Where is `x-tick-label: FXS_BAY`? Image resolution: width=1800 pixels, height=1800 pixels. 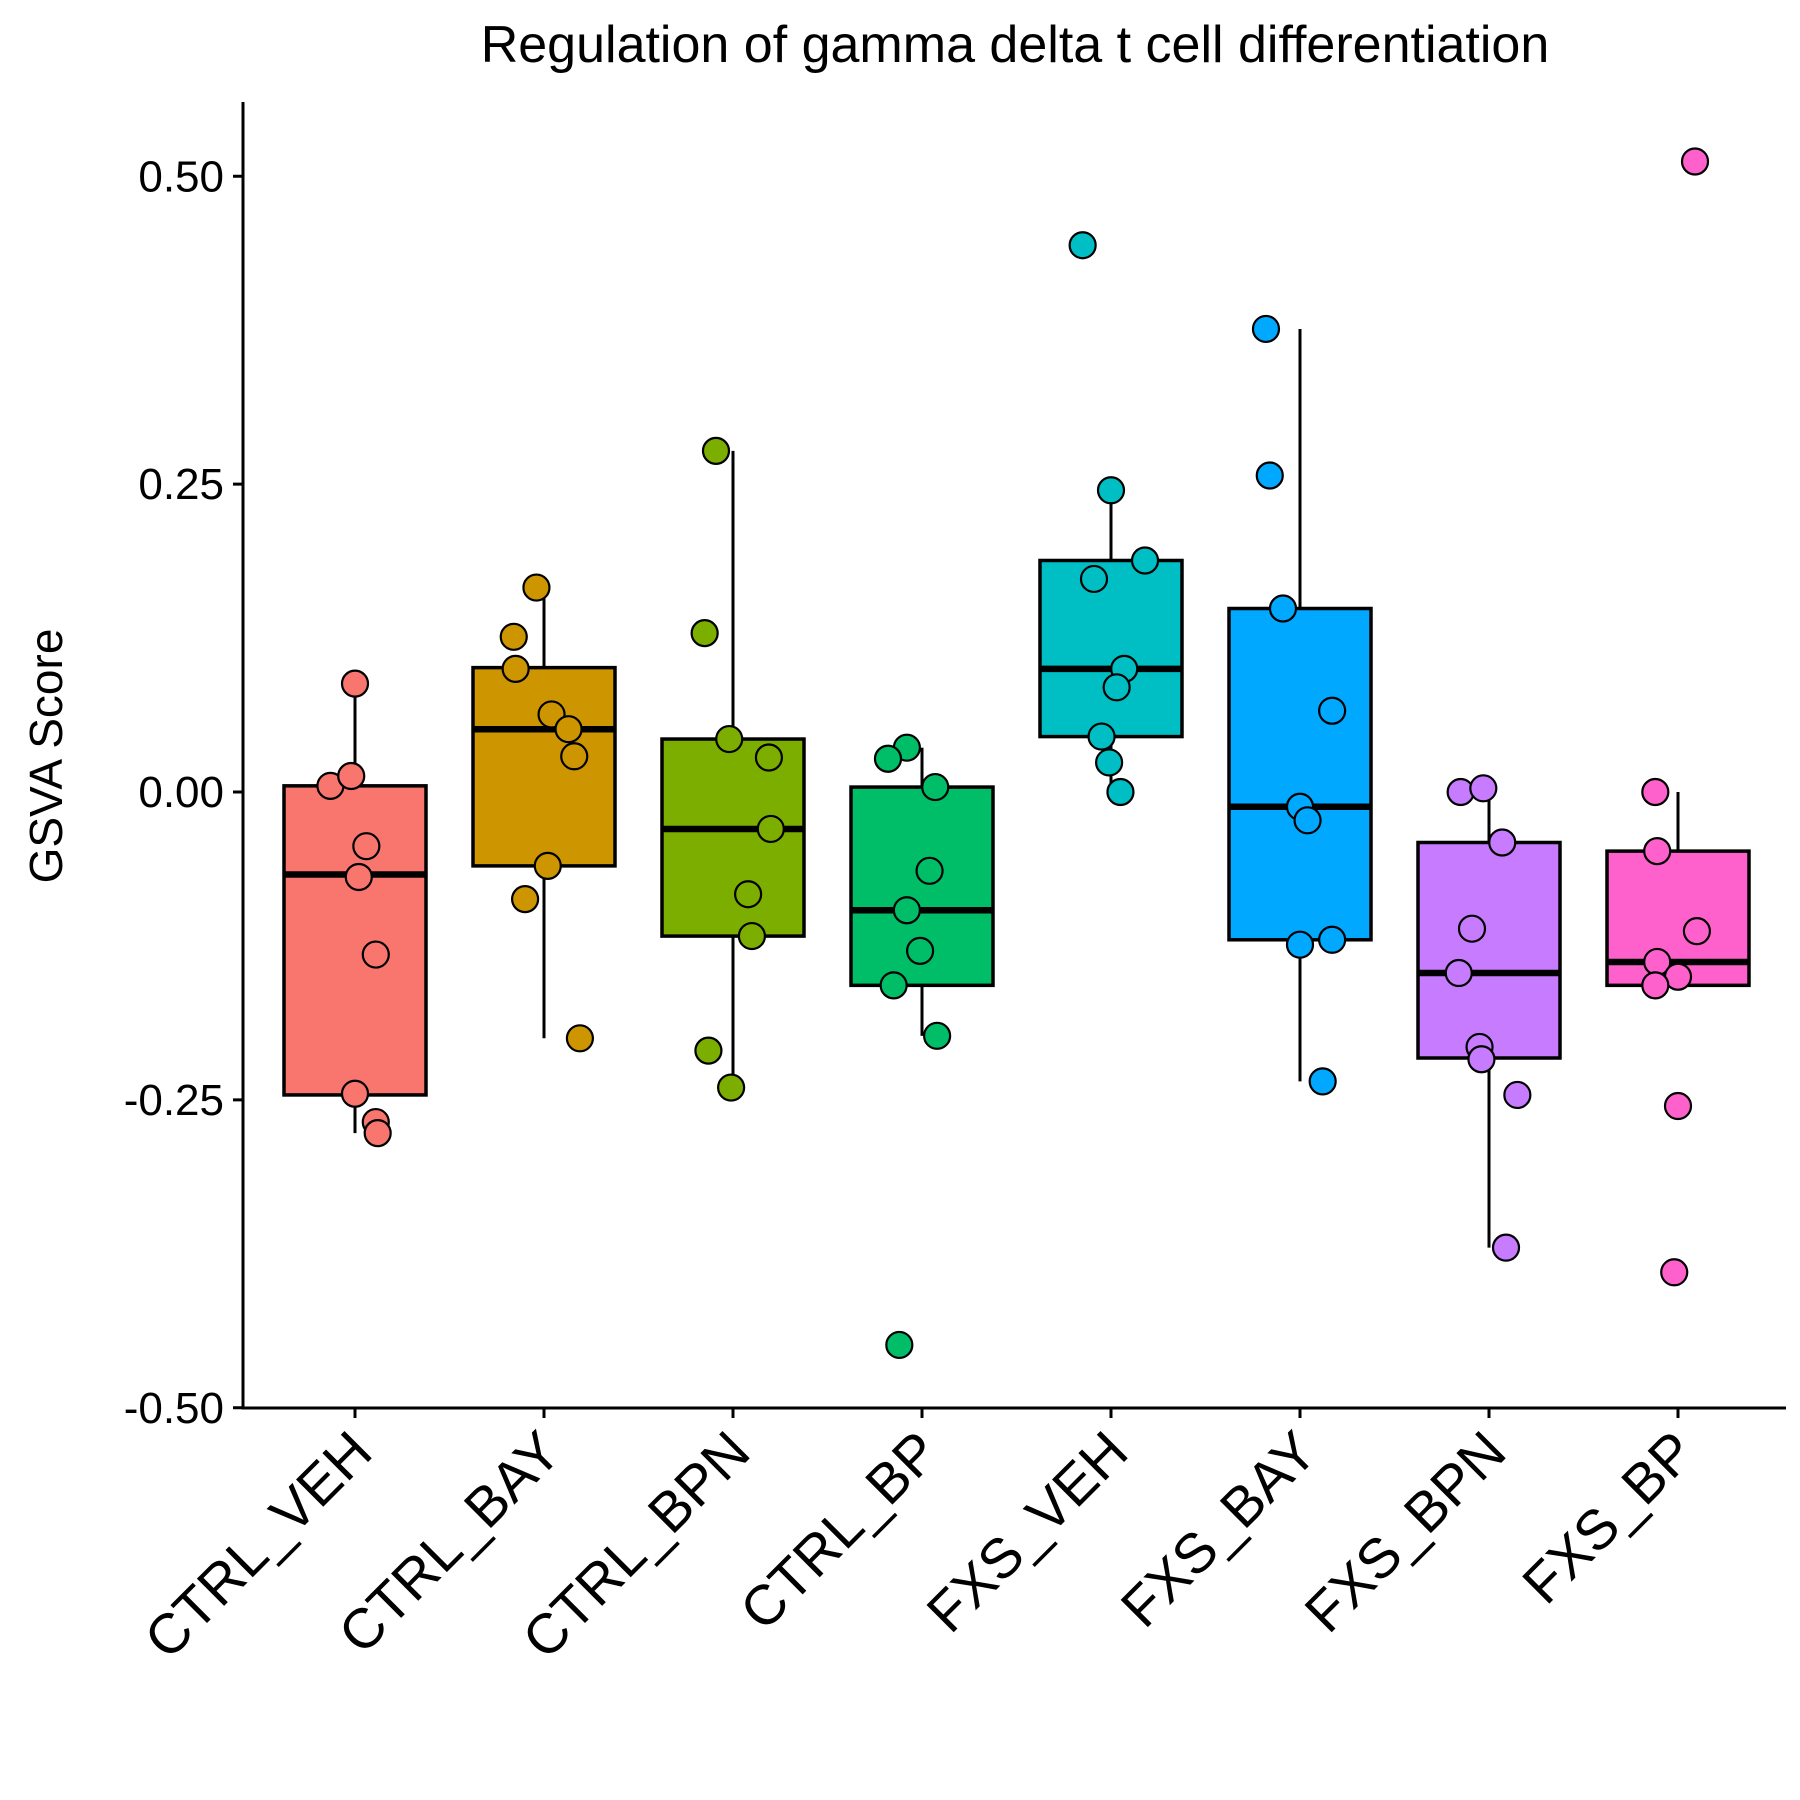 x-tick-label: FXS_BAY is located at coordinates (1219, 1529).